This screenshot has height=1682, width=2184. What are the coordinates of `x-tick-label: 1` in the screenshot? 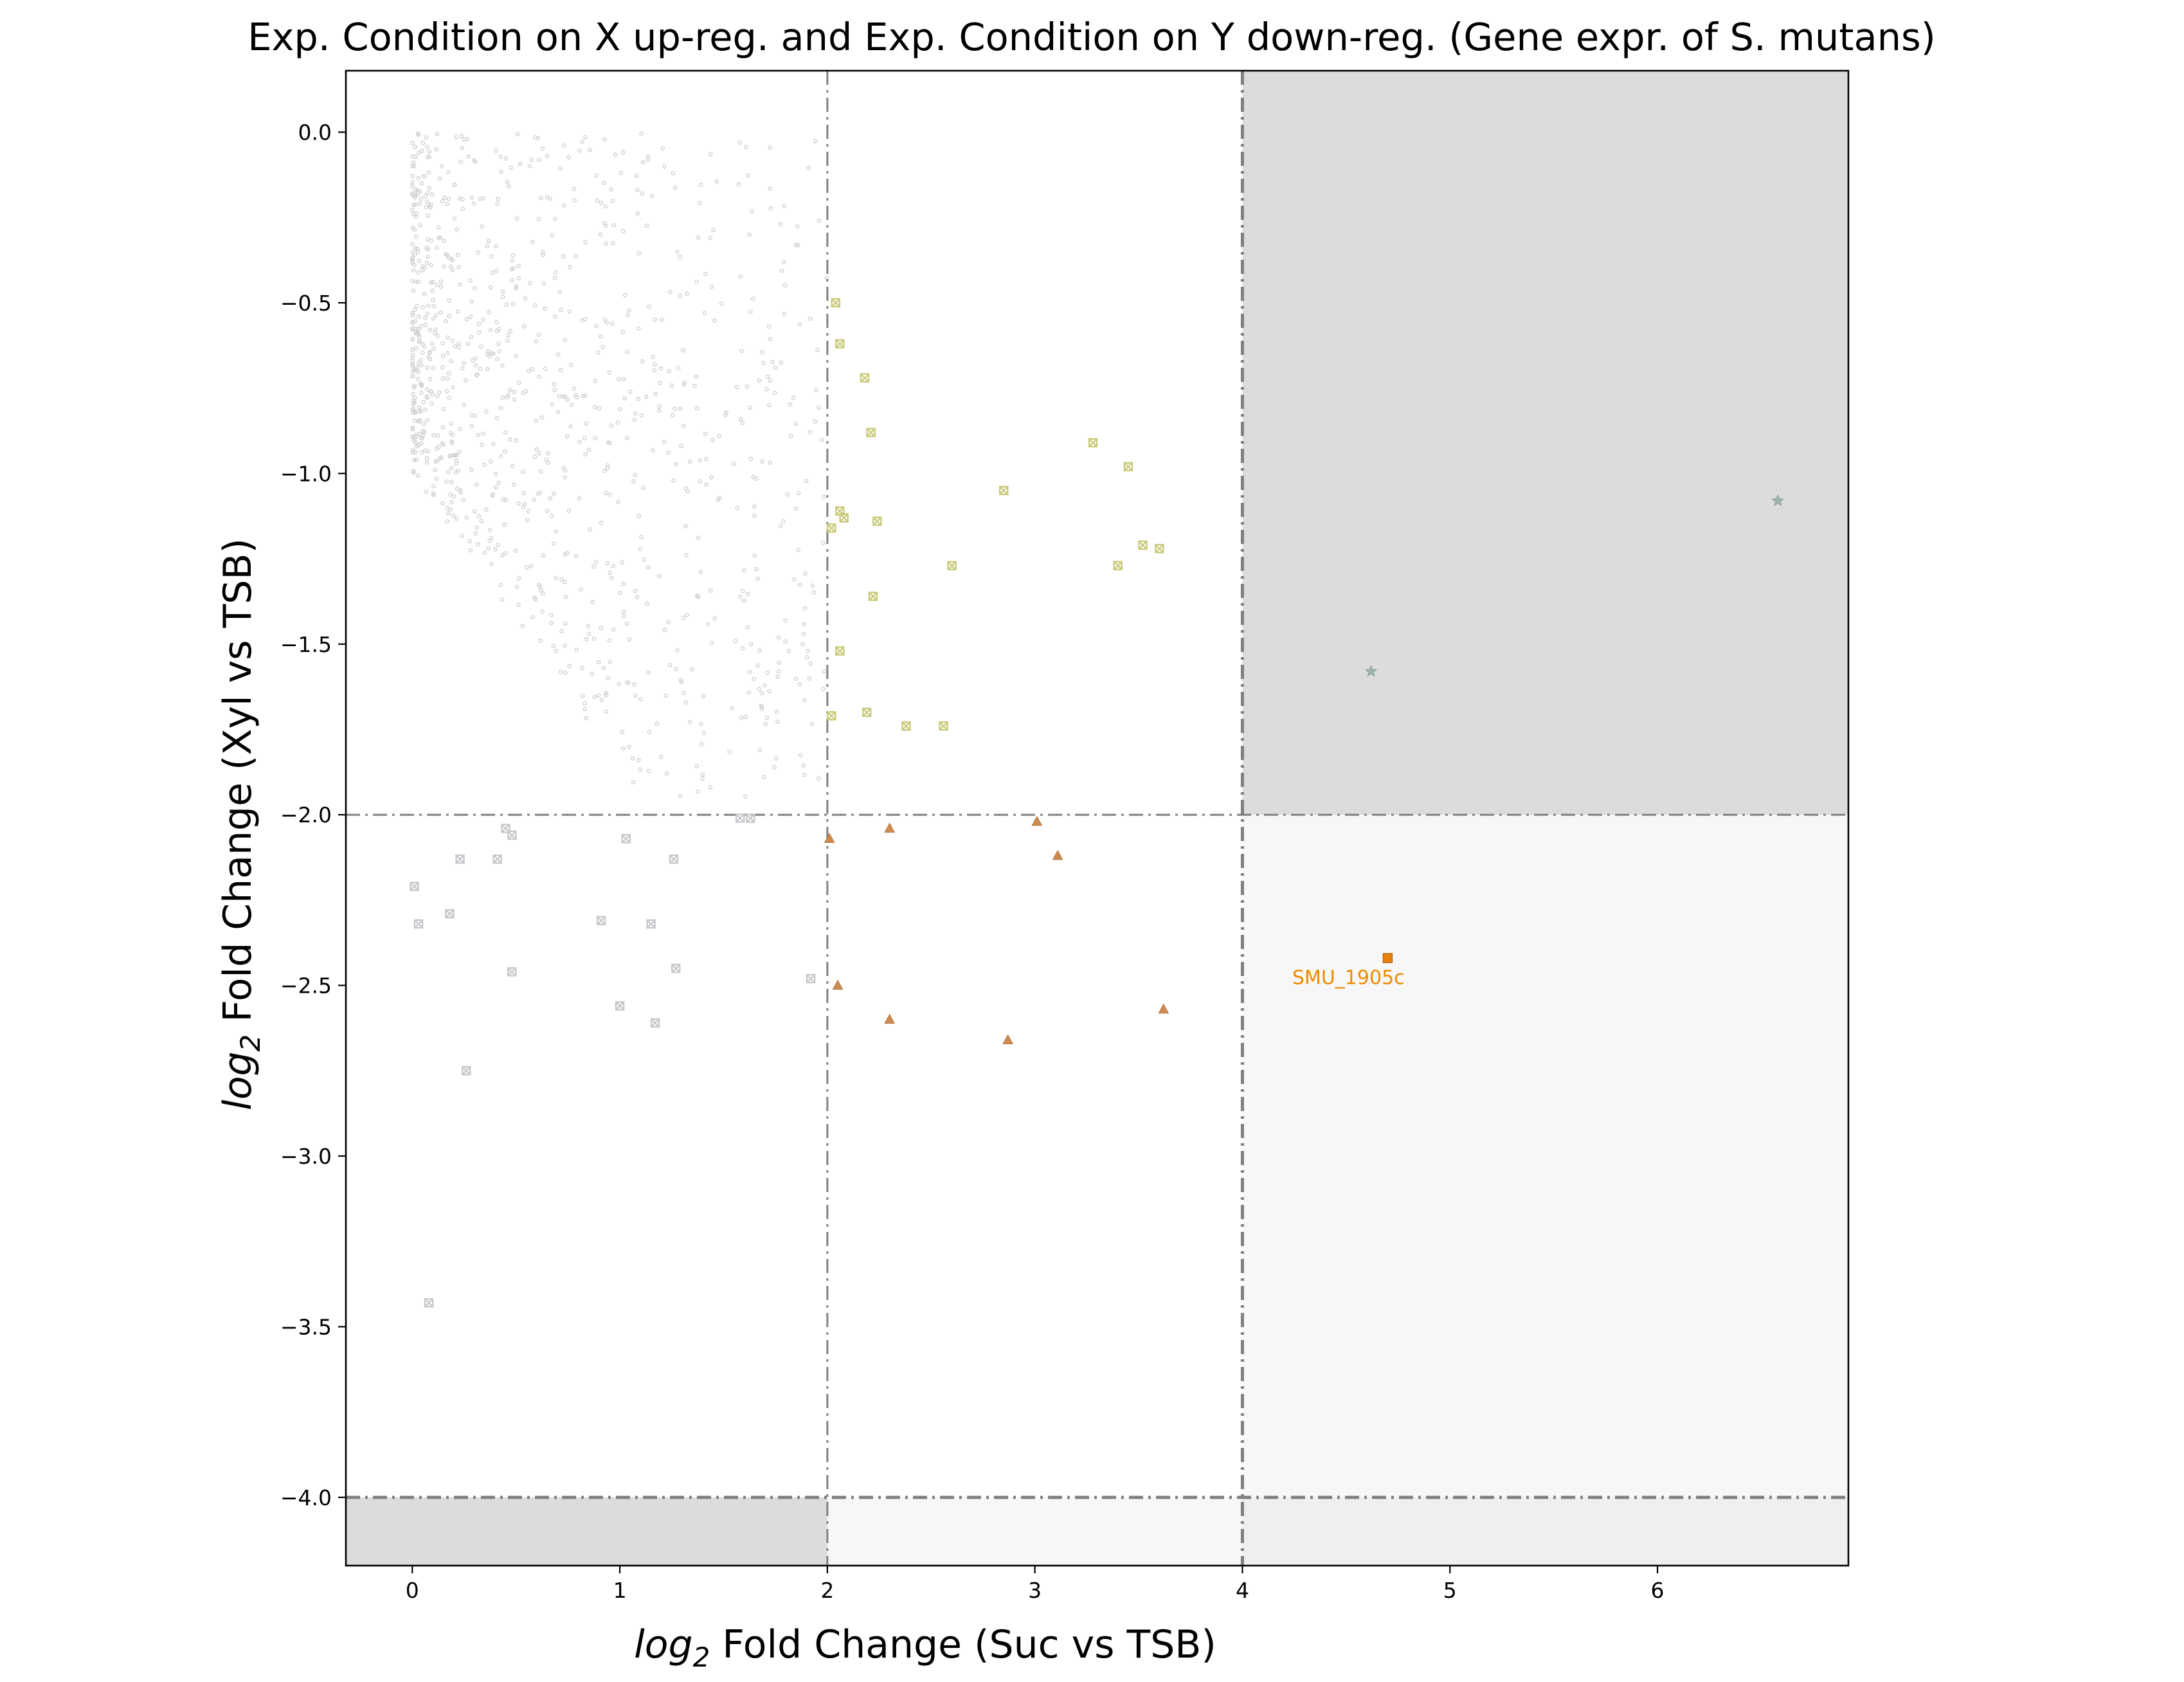 It's located at (620, 1590).